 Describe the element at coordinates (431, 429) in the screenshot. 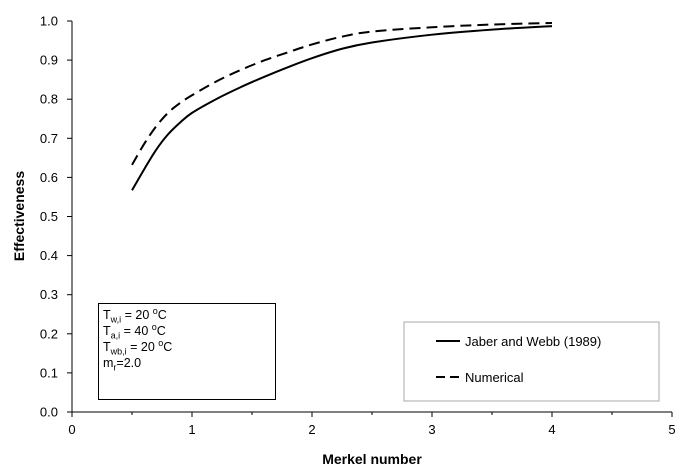

I see `x-tick-label: 3` at that location.